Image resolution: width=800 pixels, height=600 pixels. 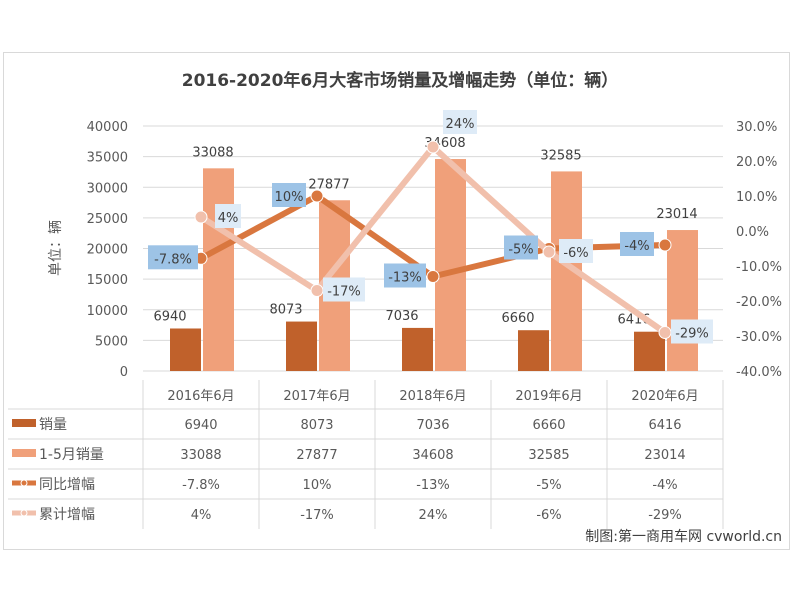 I want to click on y-tick-label: 0, so click(x=124, y=372).